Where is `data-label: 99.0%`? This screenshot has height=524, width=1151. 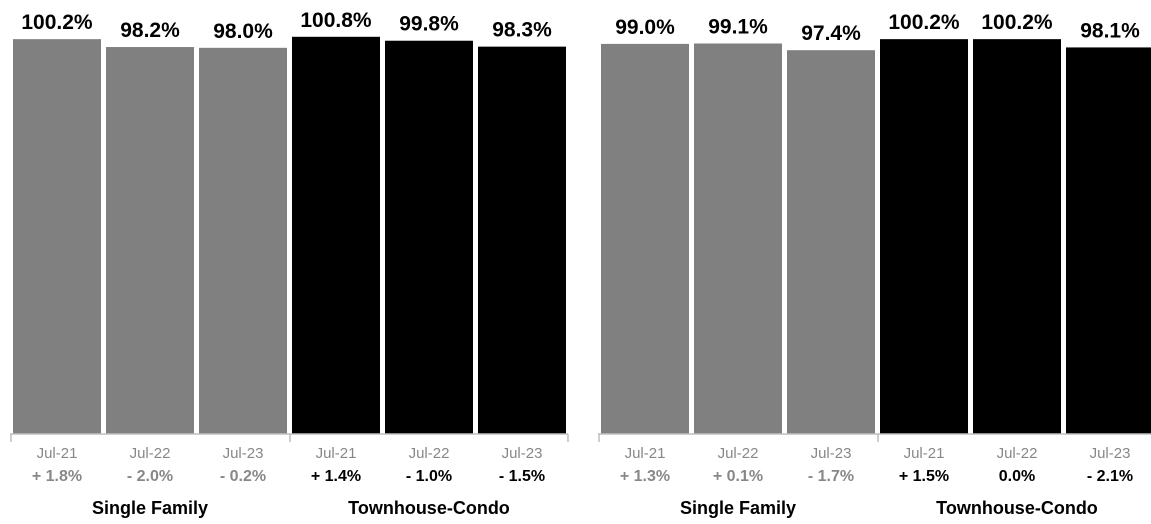
data-label: 99.0% is located at coordinates (645, 27).